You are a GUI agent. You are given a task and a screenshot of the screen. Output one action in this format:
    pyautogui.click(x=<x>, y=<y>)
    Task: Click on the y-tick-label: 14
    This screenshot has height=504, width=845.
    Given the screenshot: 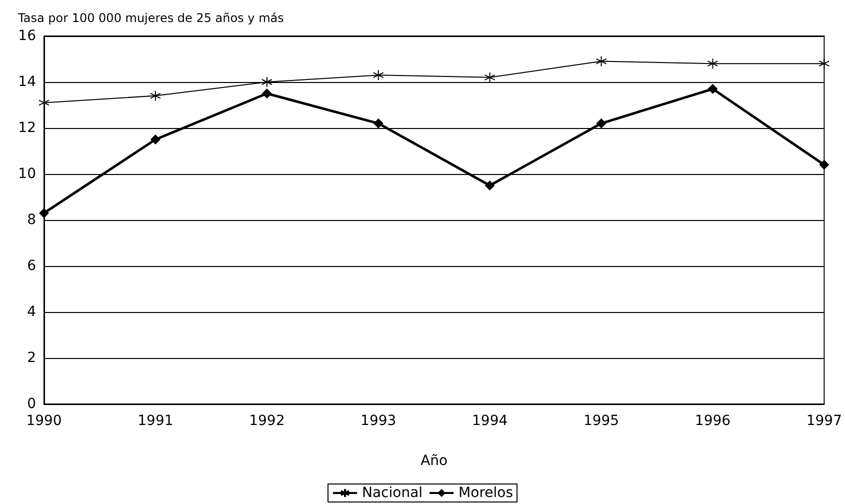 What is the action you would take?
    pyautogui.click(x=27, y=82)
    